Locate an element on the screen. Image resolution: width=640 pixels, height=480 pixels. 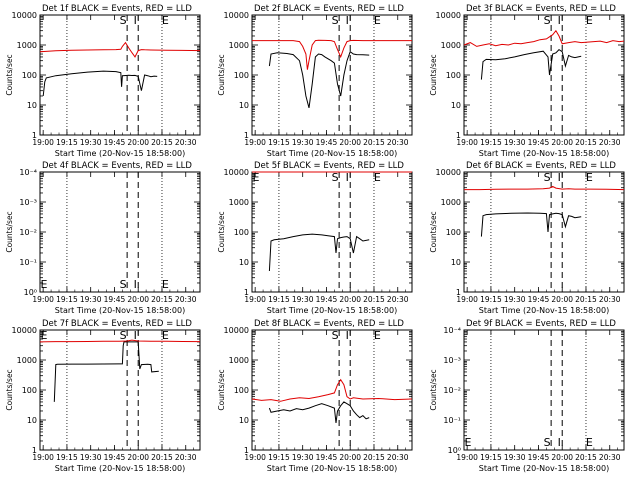
panel-title: Det 5f BLACK = Events, RED = LLD is located at coordinates (329, 166).